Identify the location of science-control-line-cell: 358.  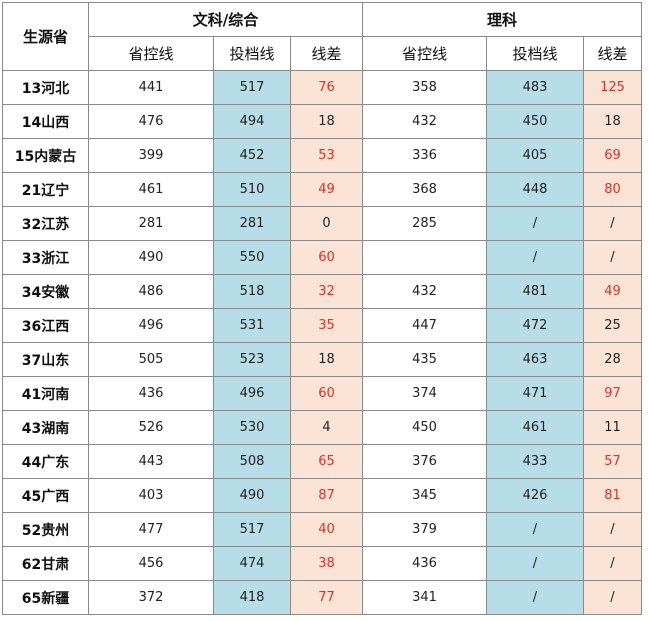
(424, 87).